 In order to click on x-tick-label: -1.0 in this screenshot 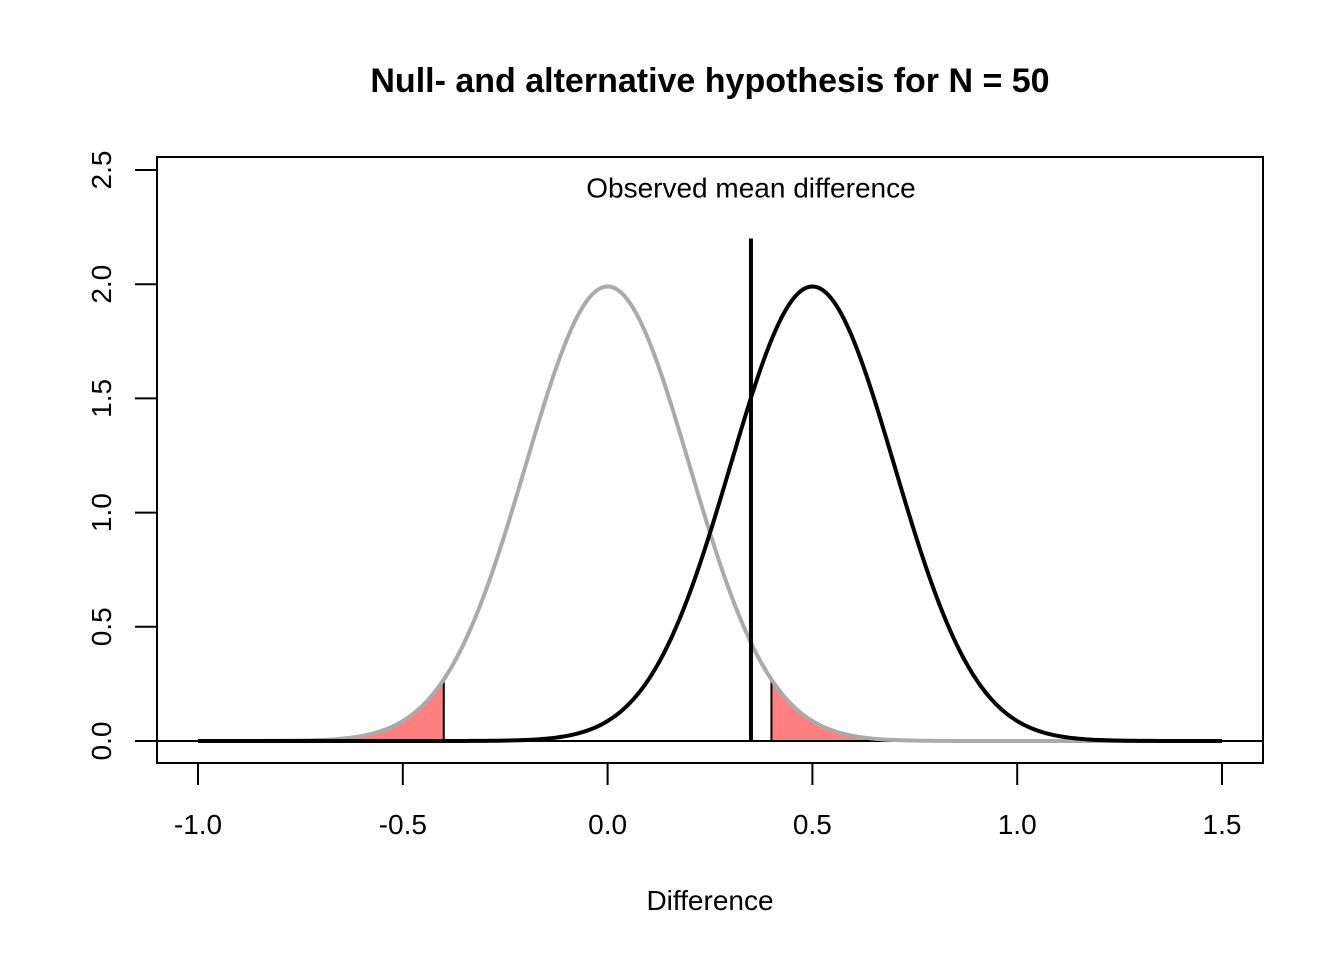, I will do `click(198, 824)`.